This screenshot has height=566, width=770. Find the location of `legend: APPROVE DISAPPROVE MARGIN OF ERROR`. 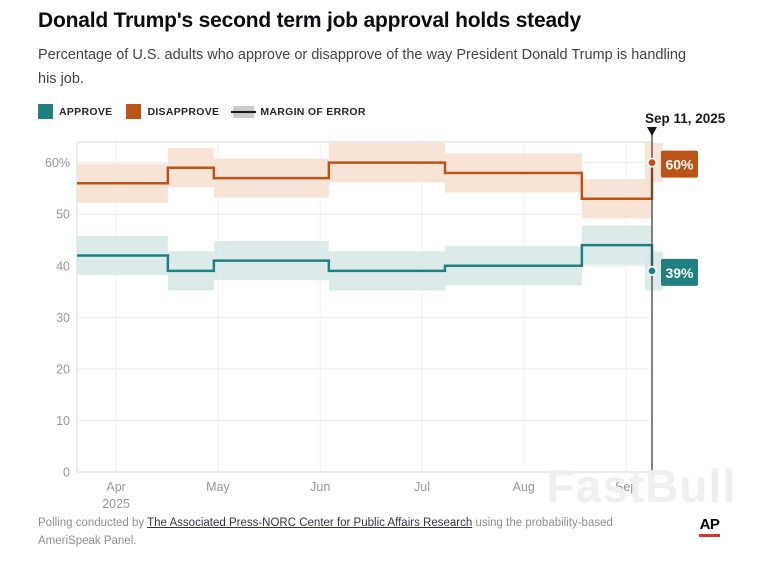

legend: APPROVE DISAPPROVE MARGIN OF ERROR is located at coordinates (385, 112).